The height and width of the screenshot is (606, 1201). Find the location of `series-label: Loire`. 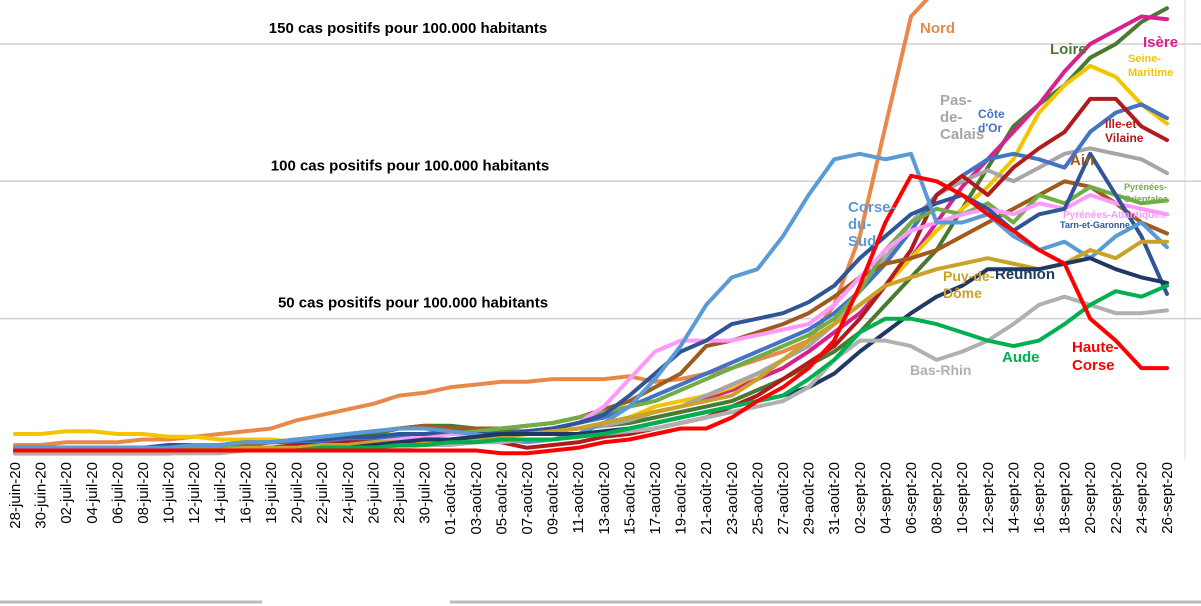

series-label: Loire is located at coordinates (1068, 49).